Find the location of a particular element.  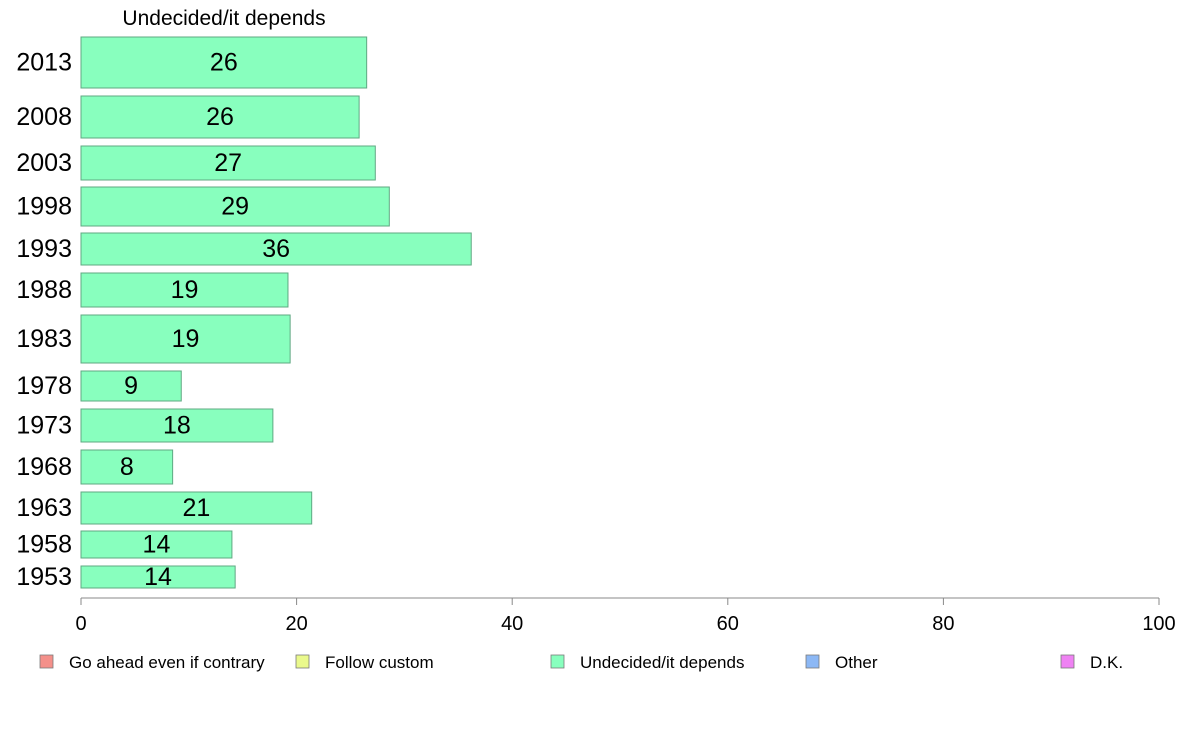

x-tick-label-40: 40 is located at coordinates (512, 624).